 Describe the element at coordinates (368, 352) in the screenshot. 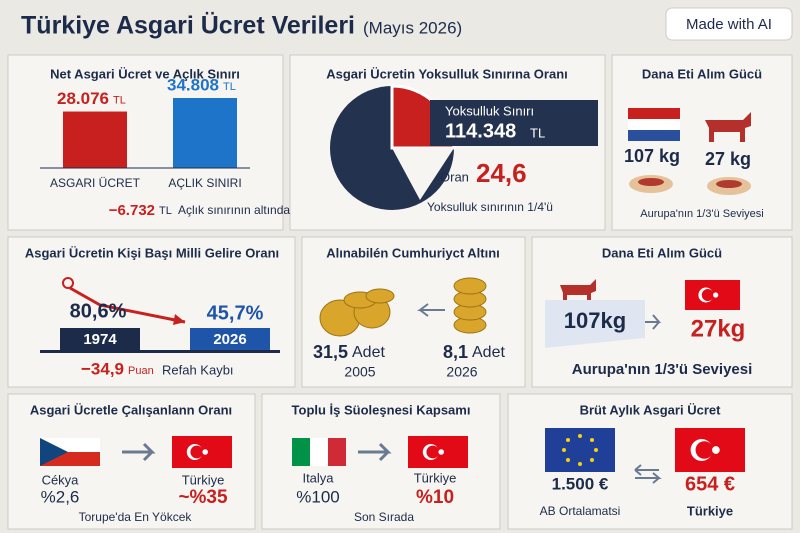

I see `left-unit: Adet` at that location.